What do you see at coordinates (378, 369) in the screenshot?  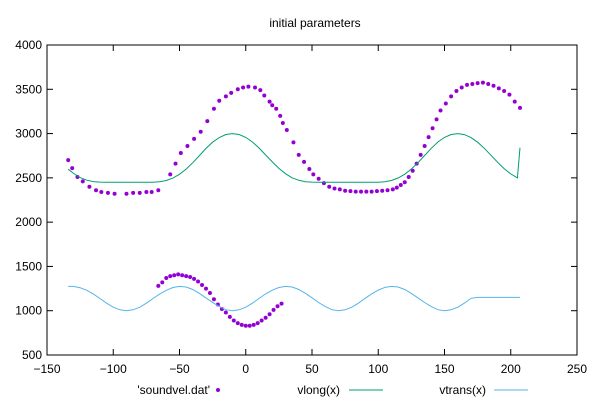 I see `x-tick-label: 100` at bounding box center [378, 369].